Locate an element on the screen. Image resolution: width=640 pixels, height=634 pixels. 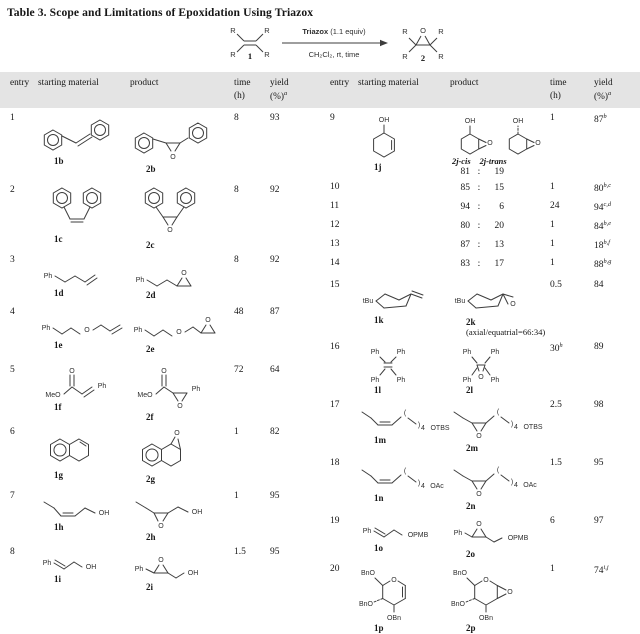
time-cell: 6 is located at coordinates (552, 521).